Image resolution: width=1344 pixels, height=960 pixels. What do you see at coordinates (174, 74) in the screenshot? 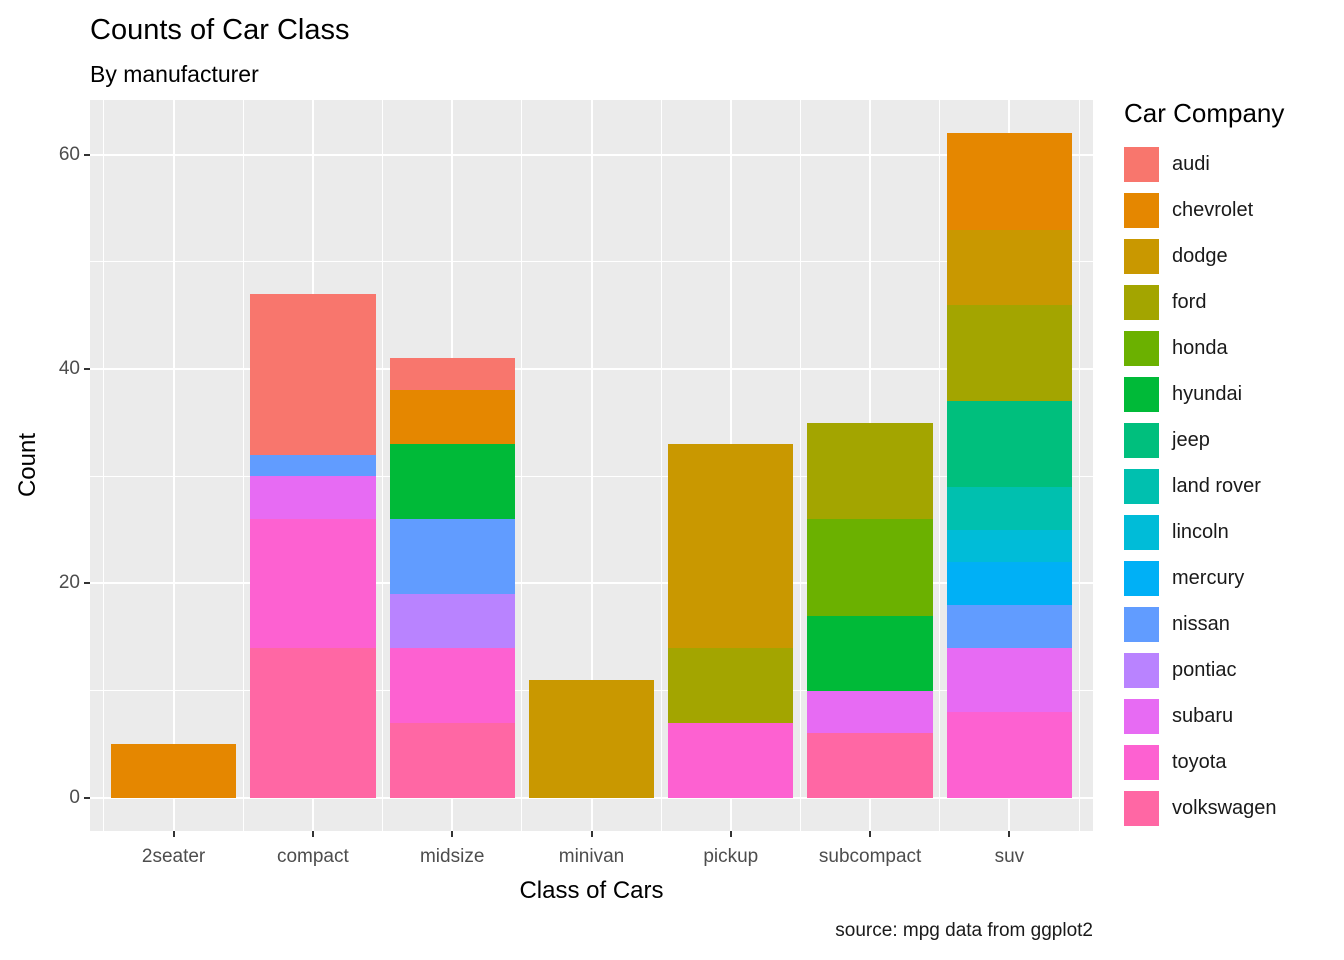
I see `chart-subtitle: By manufacturer` at bounding box center [174, 74].